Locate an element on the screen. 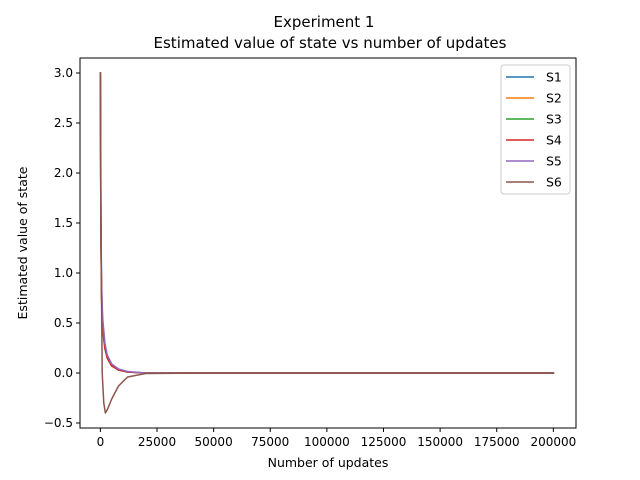  legend-label-s2: S2 is located at coordinates (554, 98).